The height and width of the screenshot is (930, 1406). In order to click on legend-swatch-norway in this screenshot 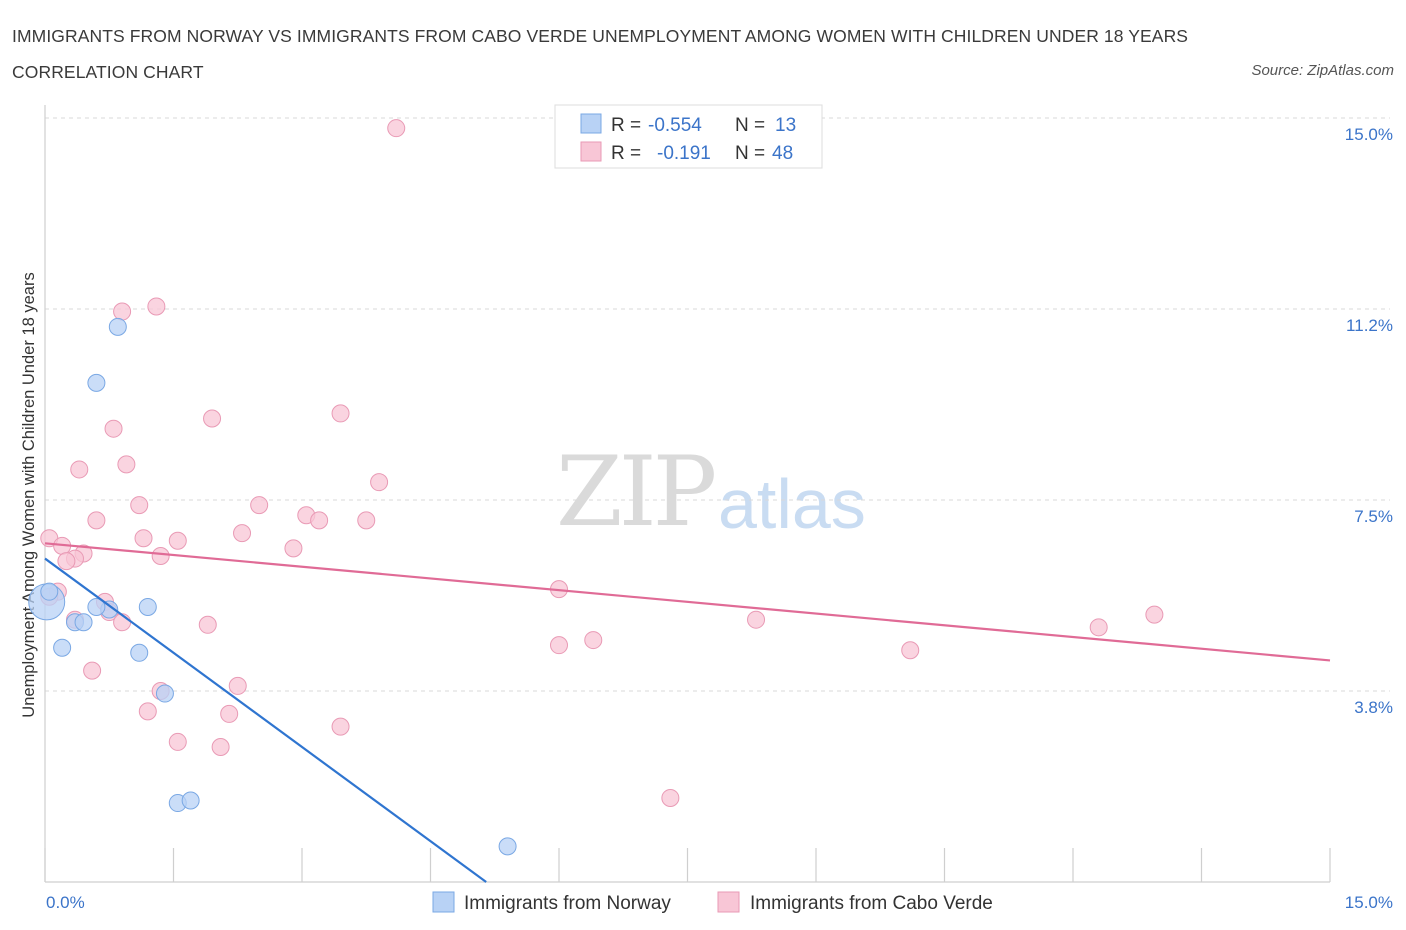, I will do `click(591, 123)`.